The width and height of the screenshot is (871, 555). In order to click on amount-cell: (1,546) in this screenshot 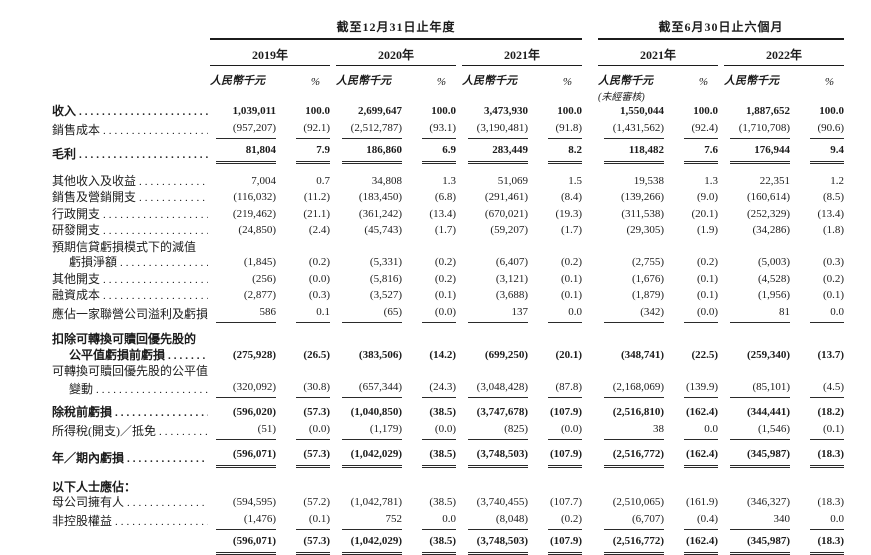, I will do `click(757, 431)`.